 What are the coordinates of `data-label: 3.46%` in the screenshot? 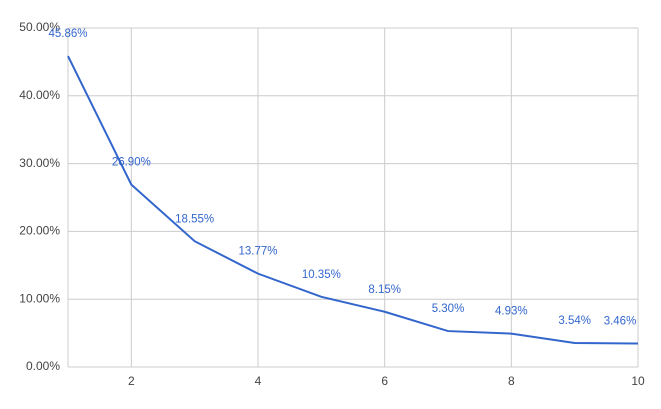 It's located at (620, 322).